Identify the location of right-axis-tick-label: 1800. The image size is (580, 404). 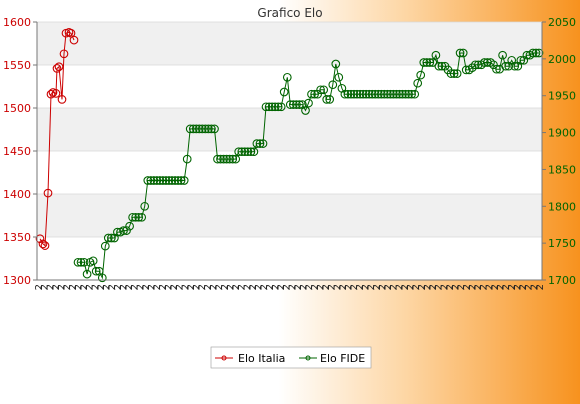
(562, 206).